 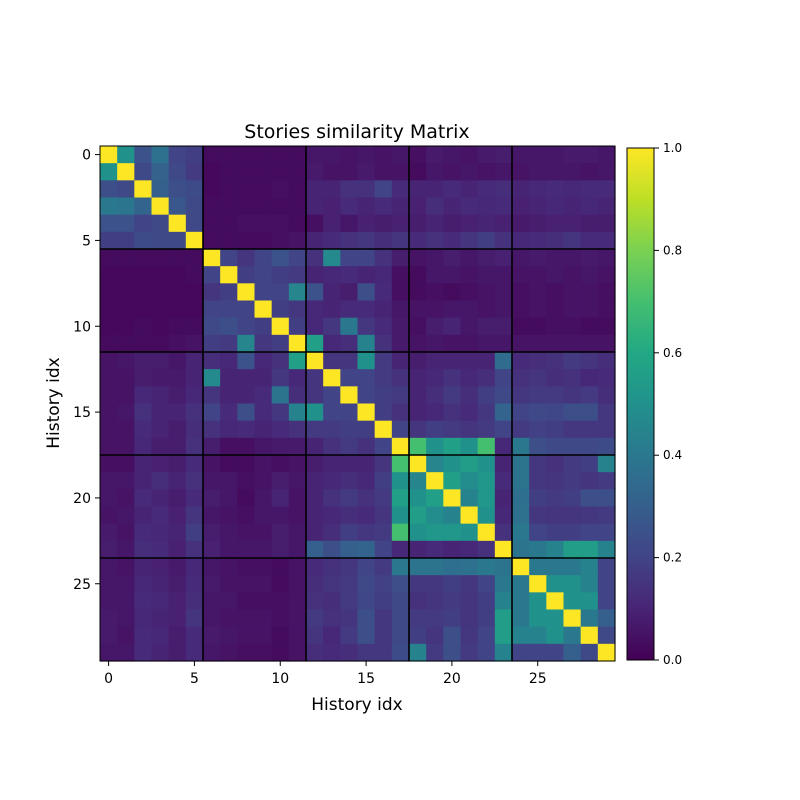 I want to click on chart-title: Stories similarity Matrix, so click(x=356, y=132).